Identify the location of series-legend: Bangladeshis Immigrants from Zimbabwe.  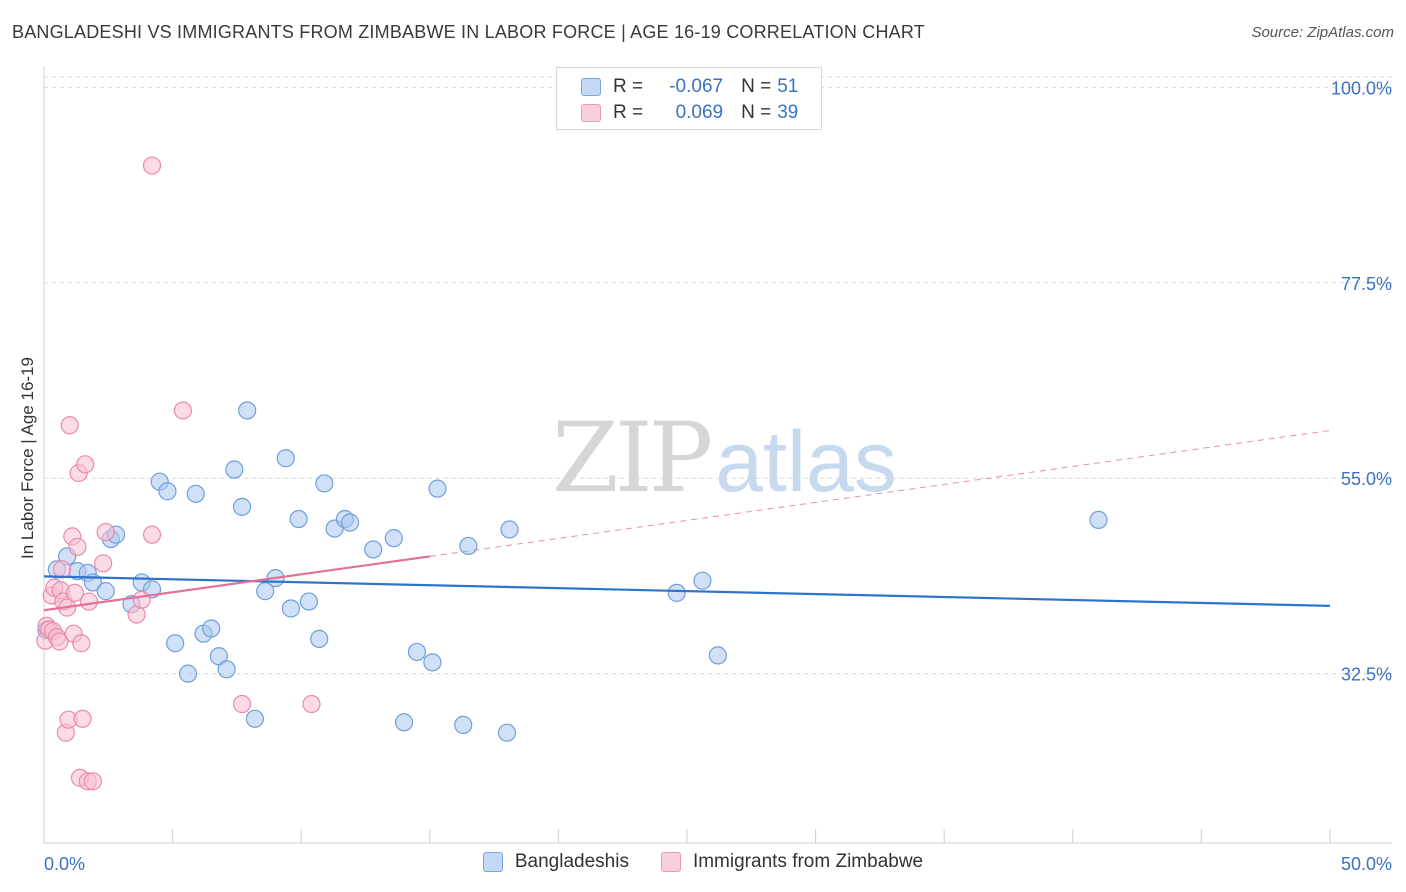
(703, 862).